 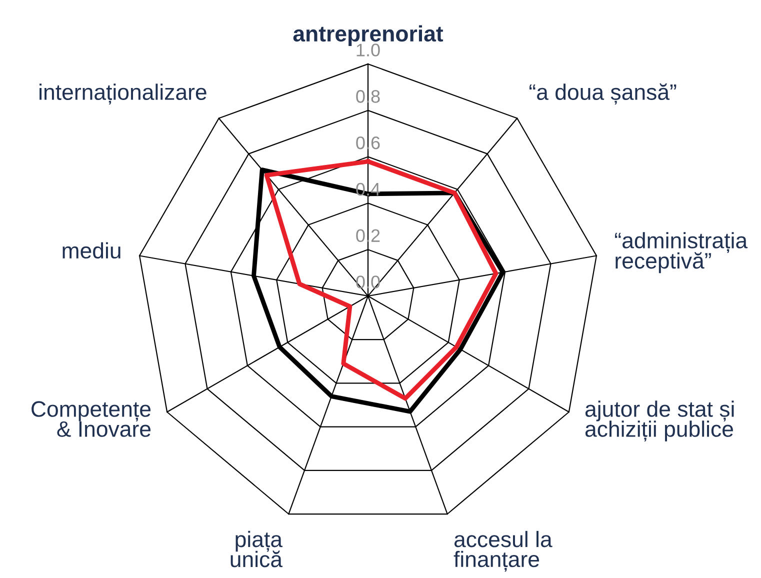 What do you see at coordinates (123, 94) in the screenshot?
I see `spoke-label: internaționalizare` at bounding box center [123, 94].